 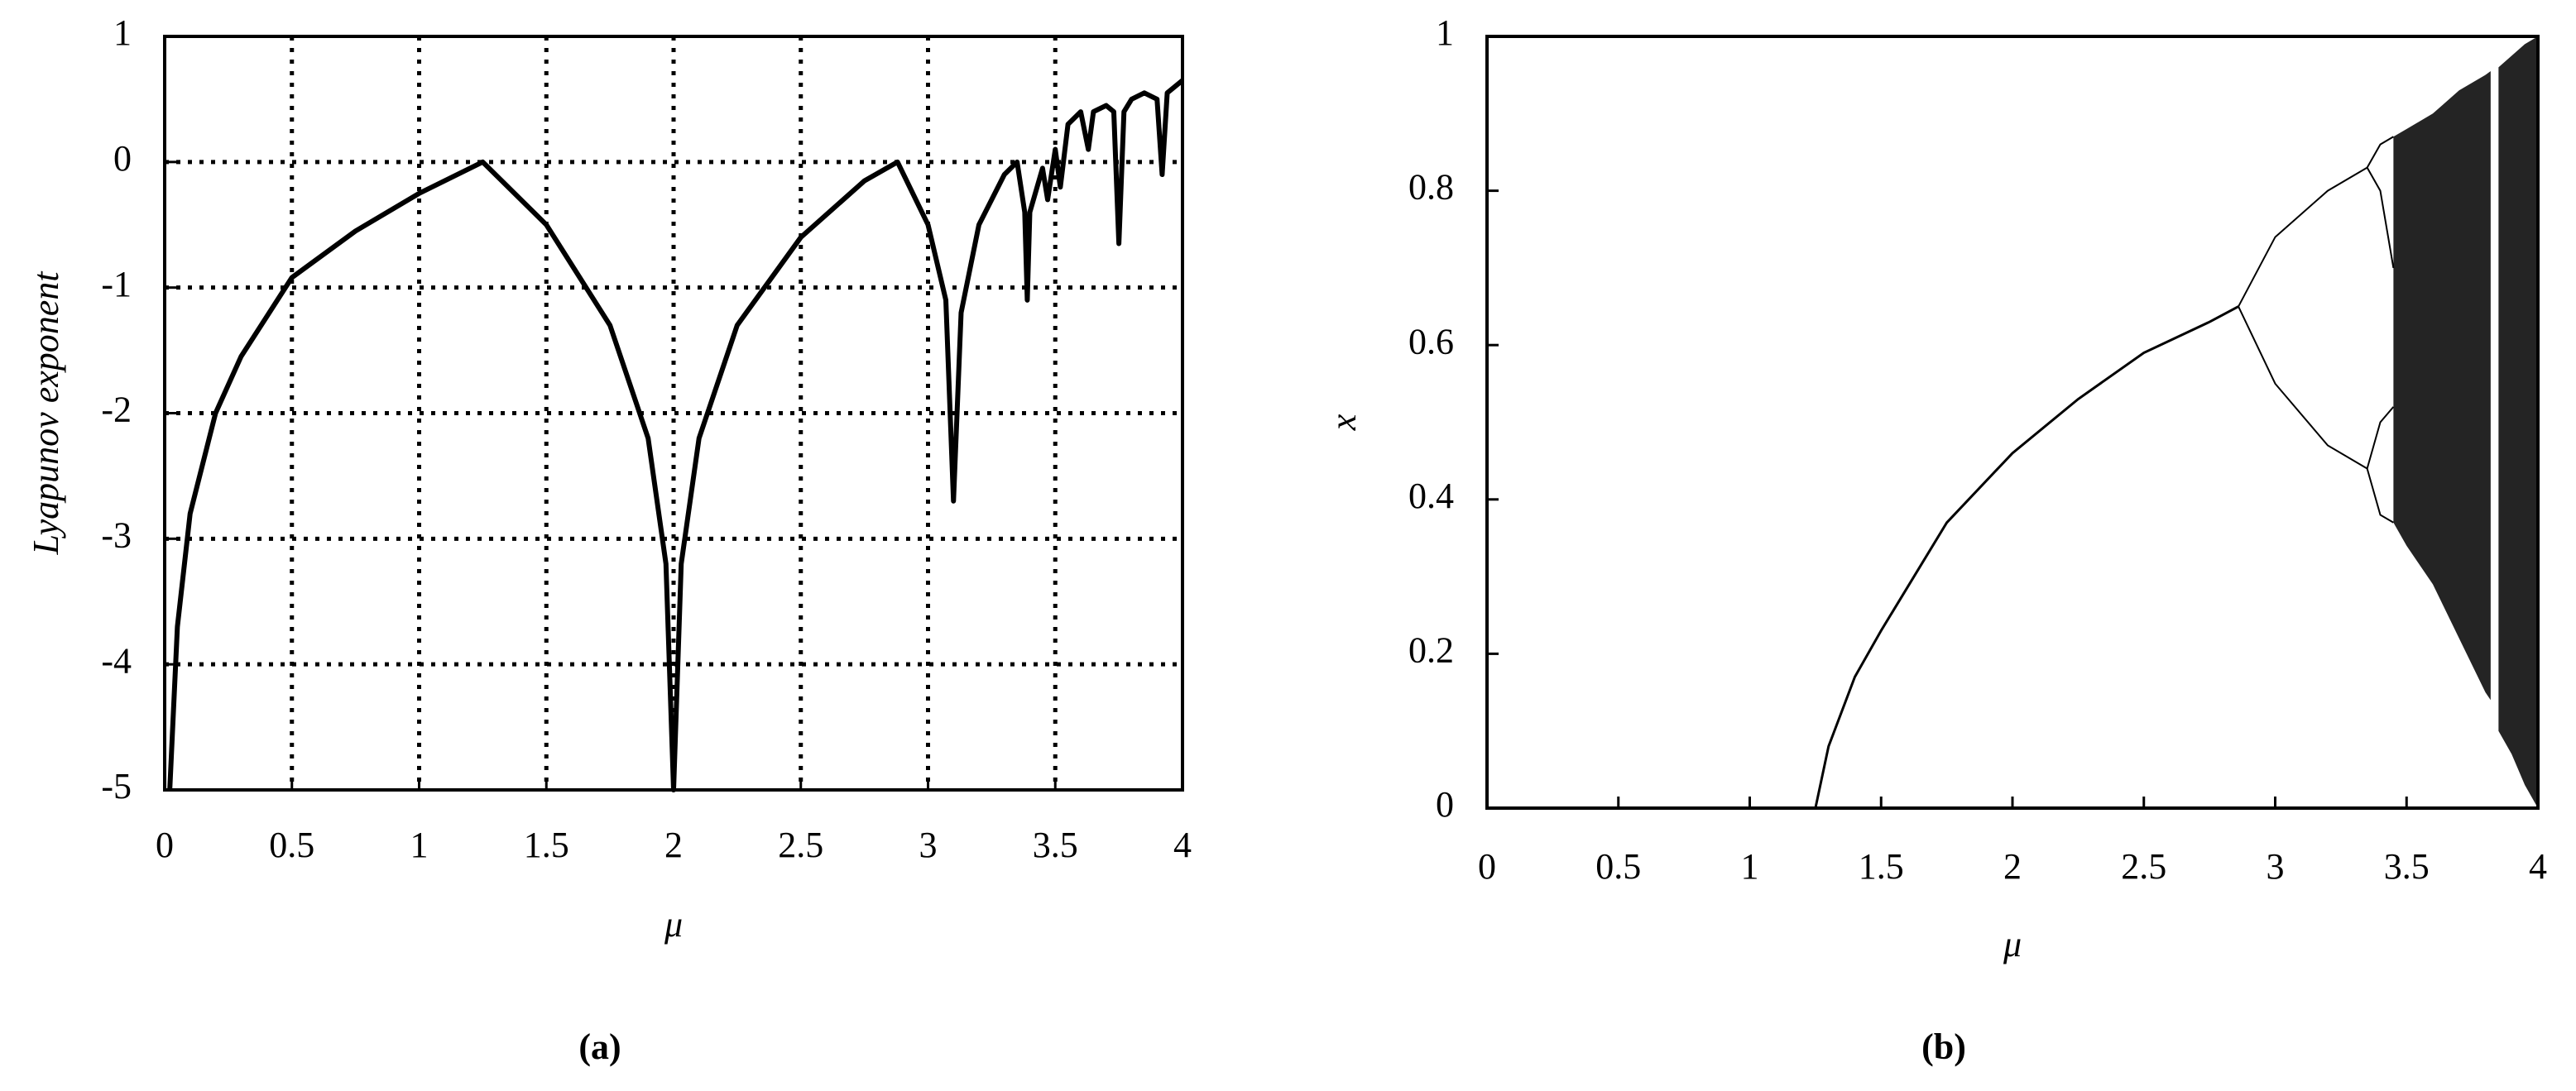 What do you see at coordinates (117, 284) in the screenshot?
I see `y-tick-label: -1` at bounding box center [117, 284].